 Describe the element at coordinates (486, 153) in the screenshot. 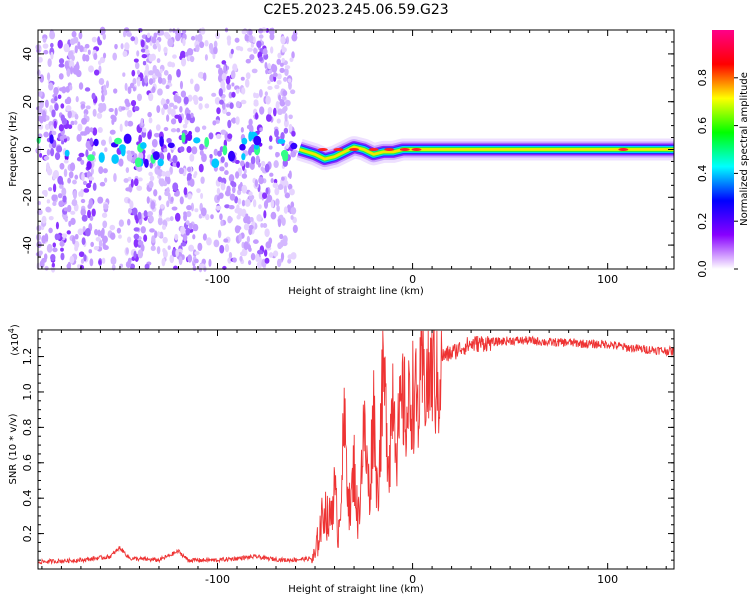

I see `ridge-band` at that location.